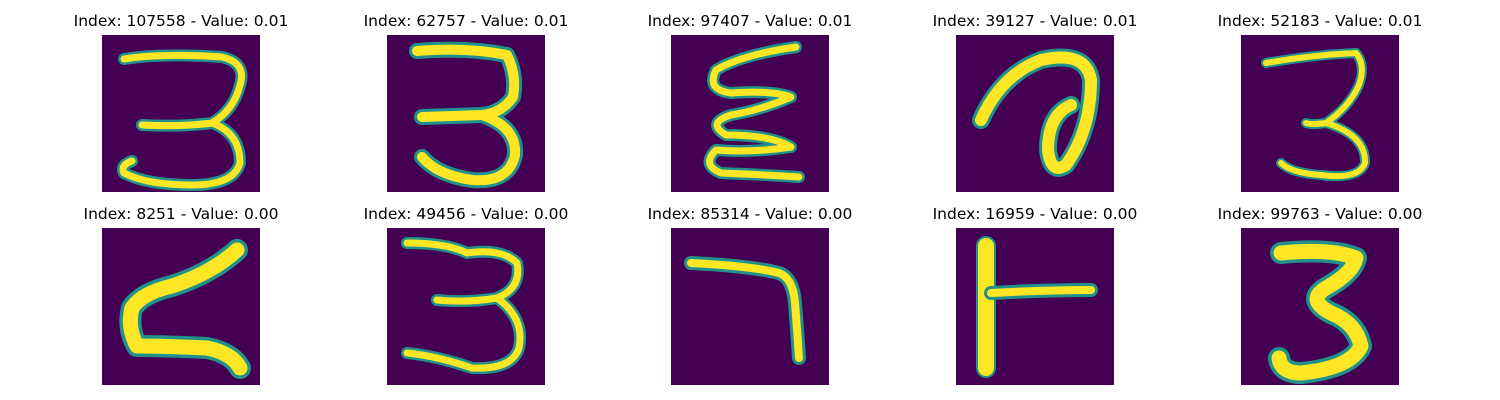 Image resolution: width=1500 pixels, height=400 pixels. I want to click on t-shape-icon, so click(1035, 306).